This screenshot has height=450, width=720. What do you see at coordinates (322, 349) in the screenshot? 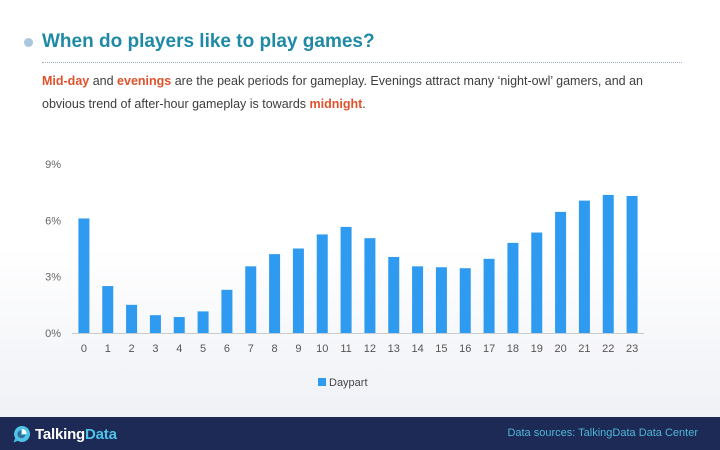
I see `x-tick-label: 10` at bounding box center [322, 349].